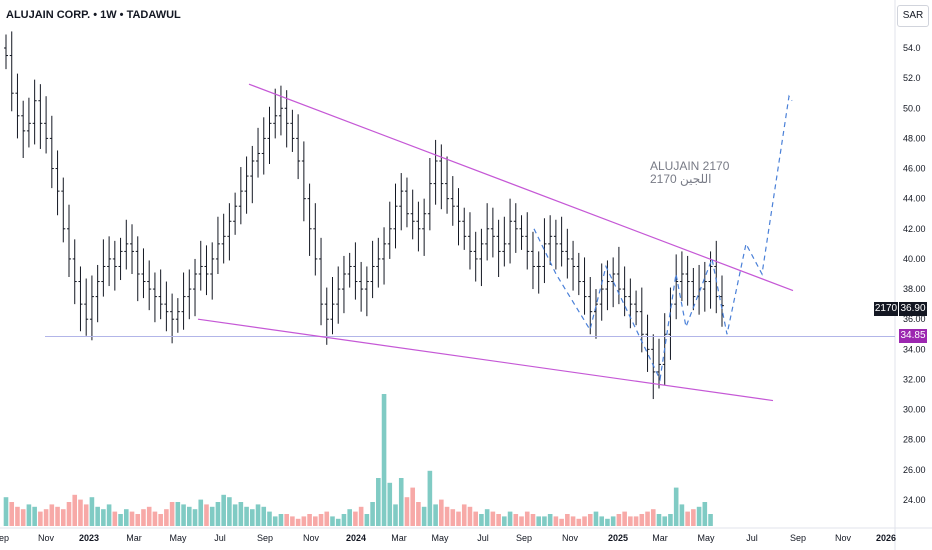 This screenshot has width=932, height=550. Describe the element at coordinates (914, 500) in the screenshot. I see `y-tick-label: 24.00` at that location.